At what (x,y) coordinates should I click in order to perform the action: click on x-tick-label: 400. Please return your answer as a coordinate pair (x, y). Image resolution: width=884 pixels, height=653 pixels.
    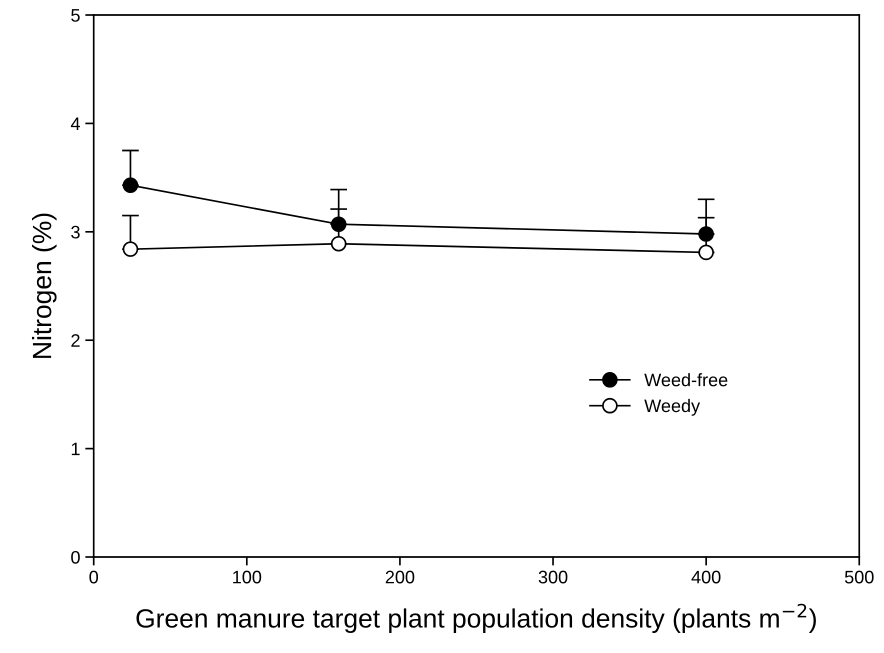
    Looking at the image, I should click on (705, 577).